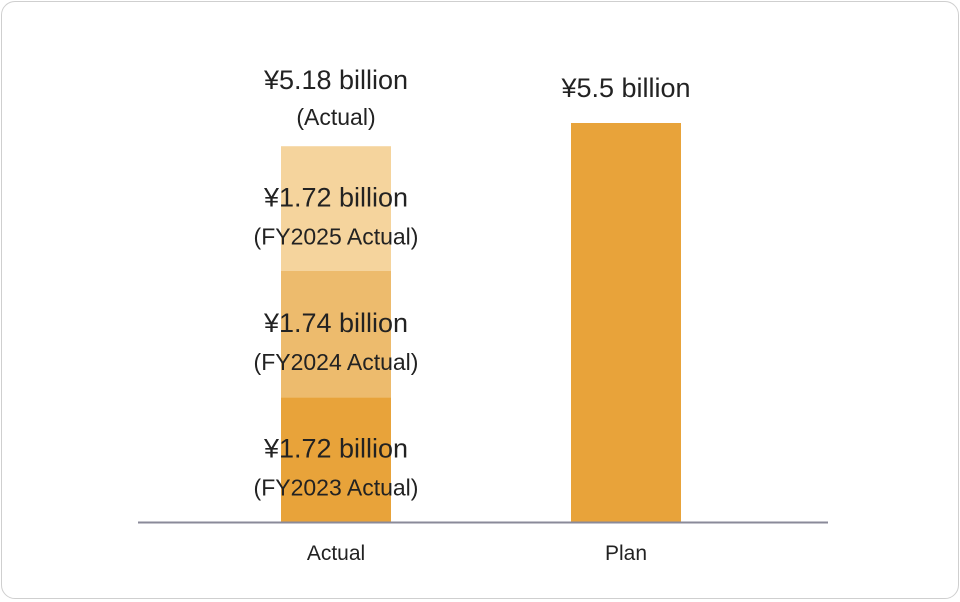 Image resolution: width=960 pixels, height=602 pixels. I want to click on total-value-label: ¥5.18 billion, so click(335, 80).